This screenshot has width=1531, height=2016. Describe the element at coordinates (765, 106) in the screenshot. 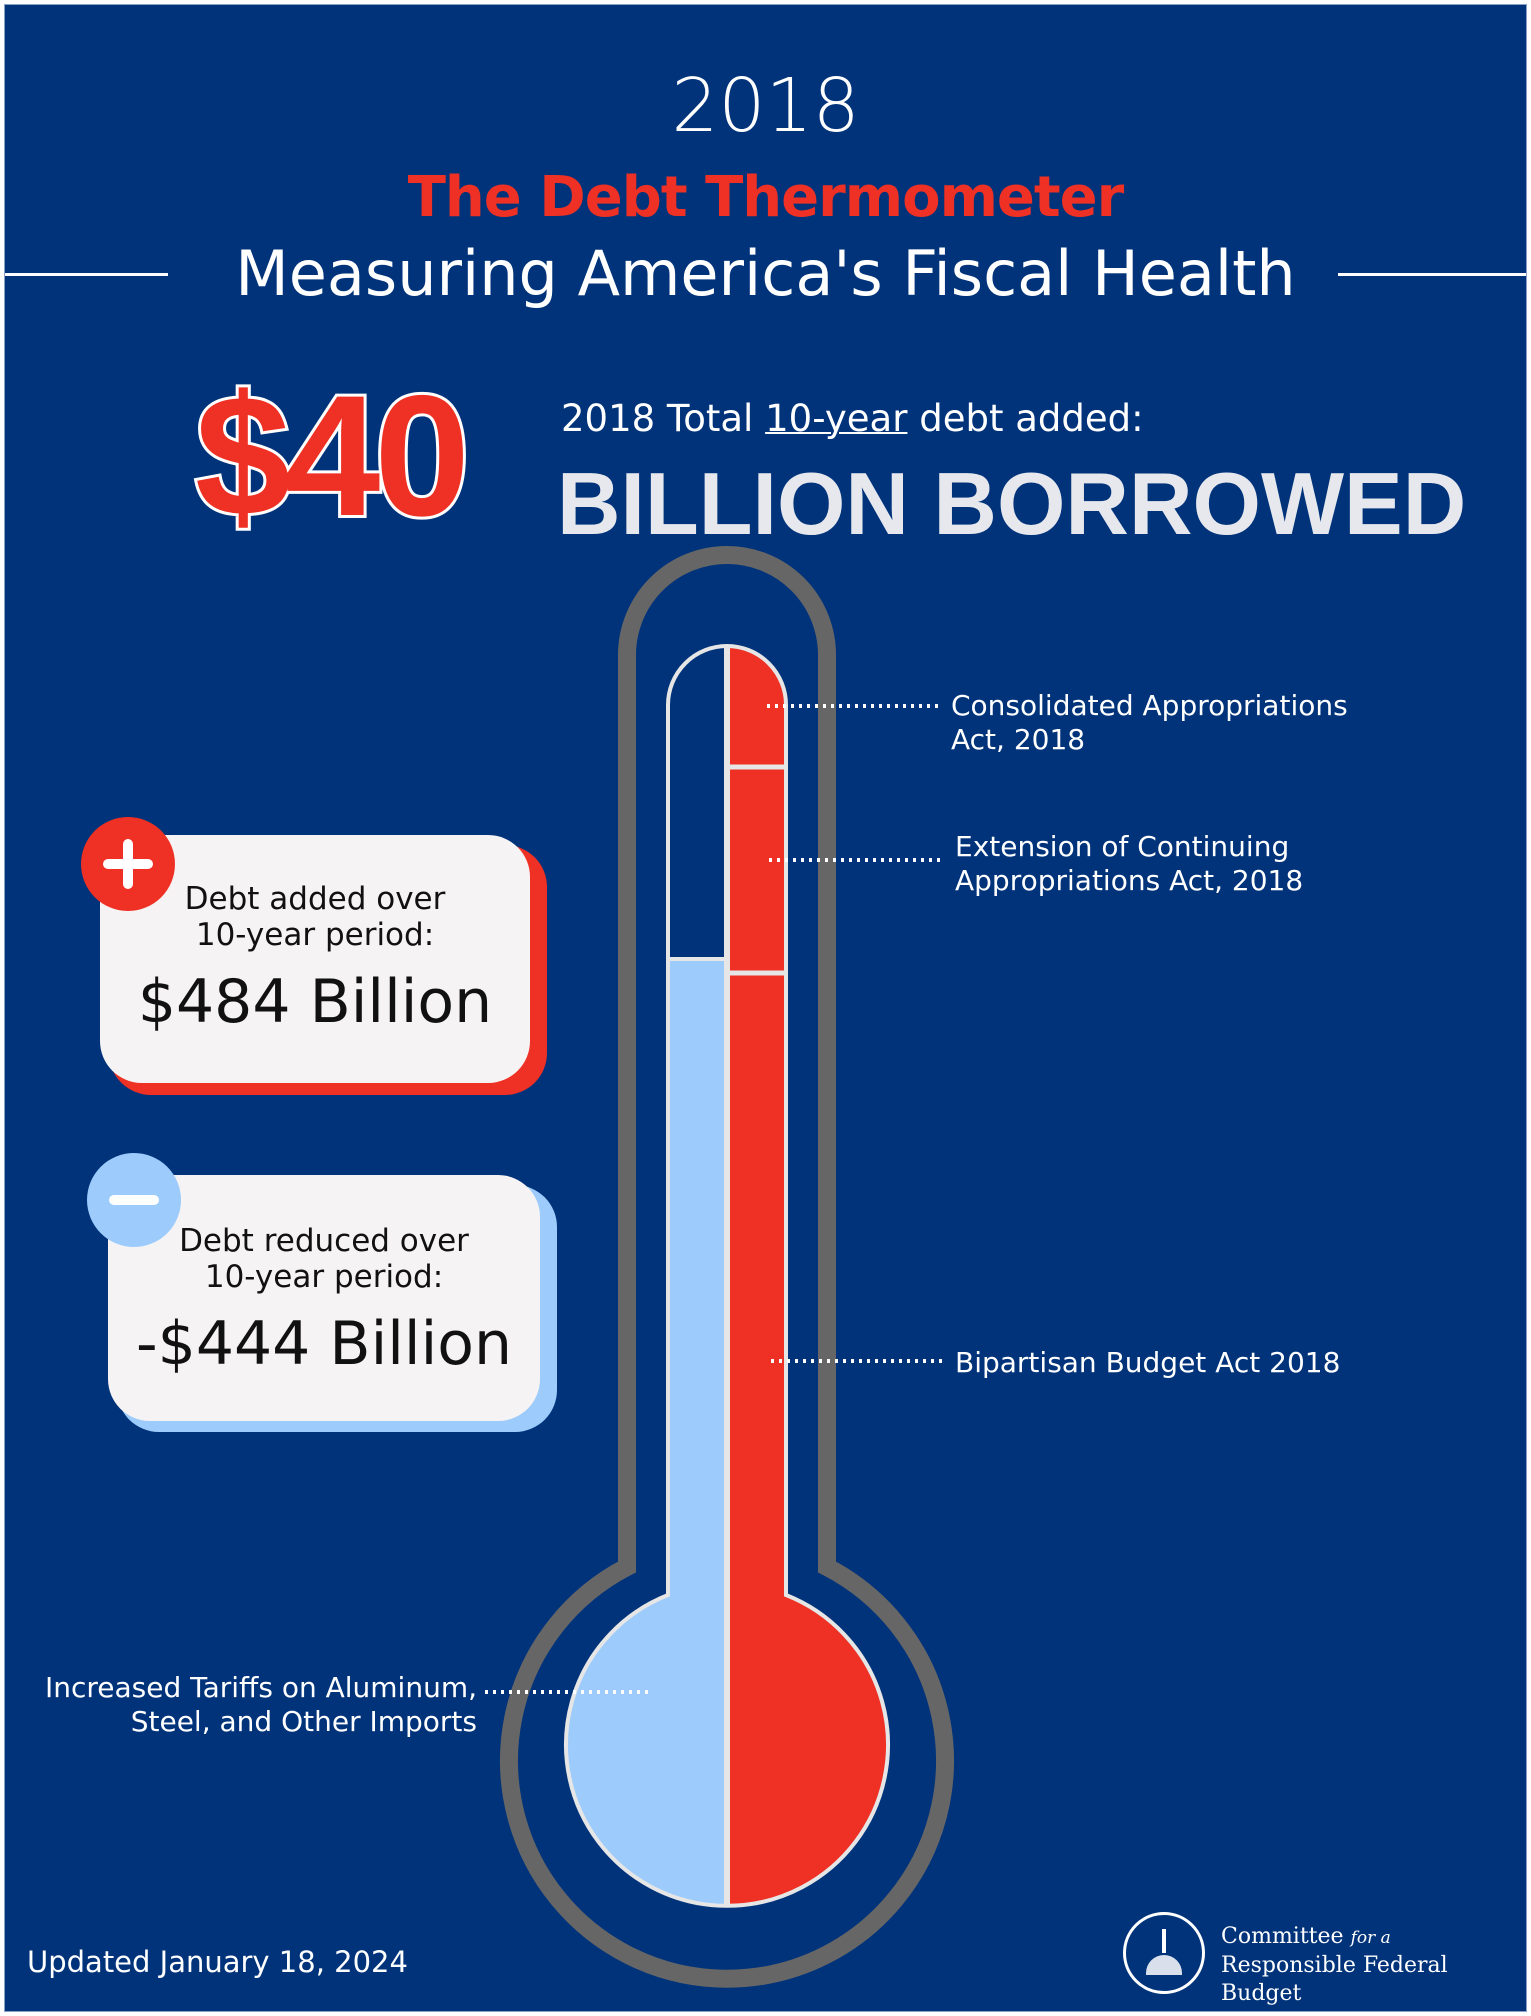

I see `year-heading: 2018` at that location.